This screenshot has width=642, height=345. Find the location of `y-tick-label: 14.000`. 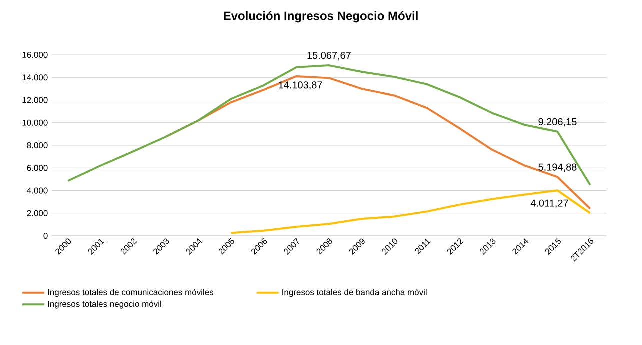

y-tick-label: 14.000 is located at coordinates (35, 77).